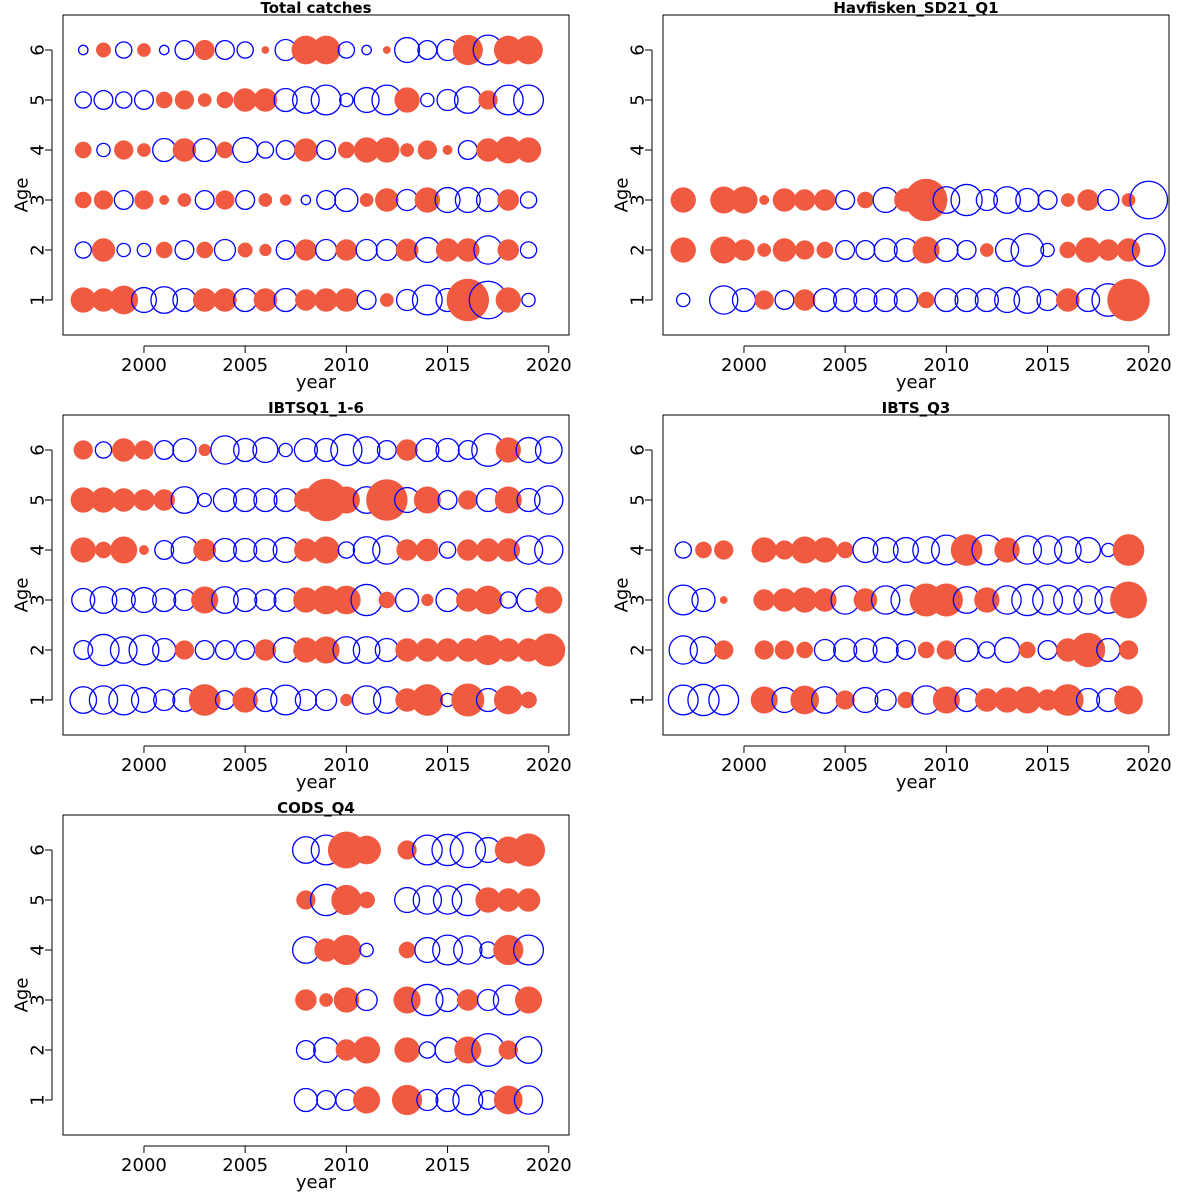  I want to click on panel-title: Havfisken_SD21_Q1, so click(915, 8).